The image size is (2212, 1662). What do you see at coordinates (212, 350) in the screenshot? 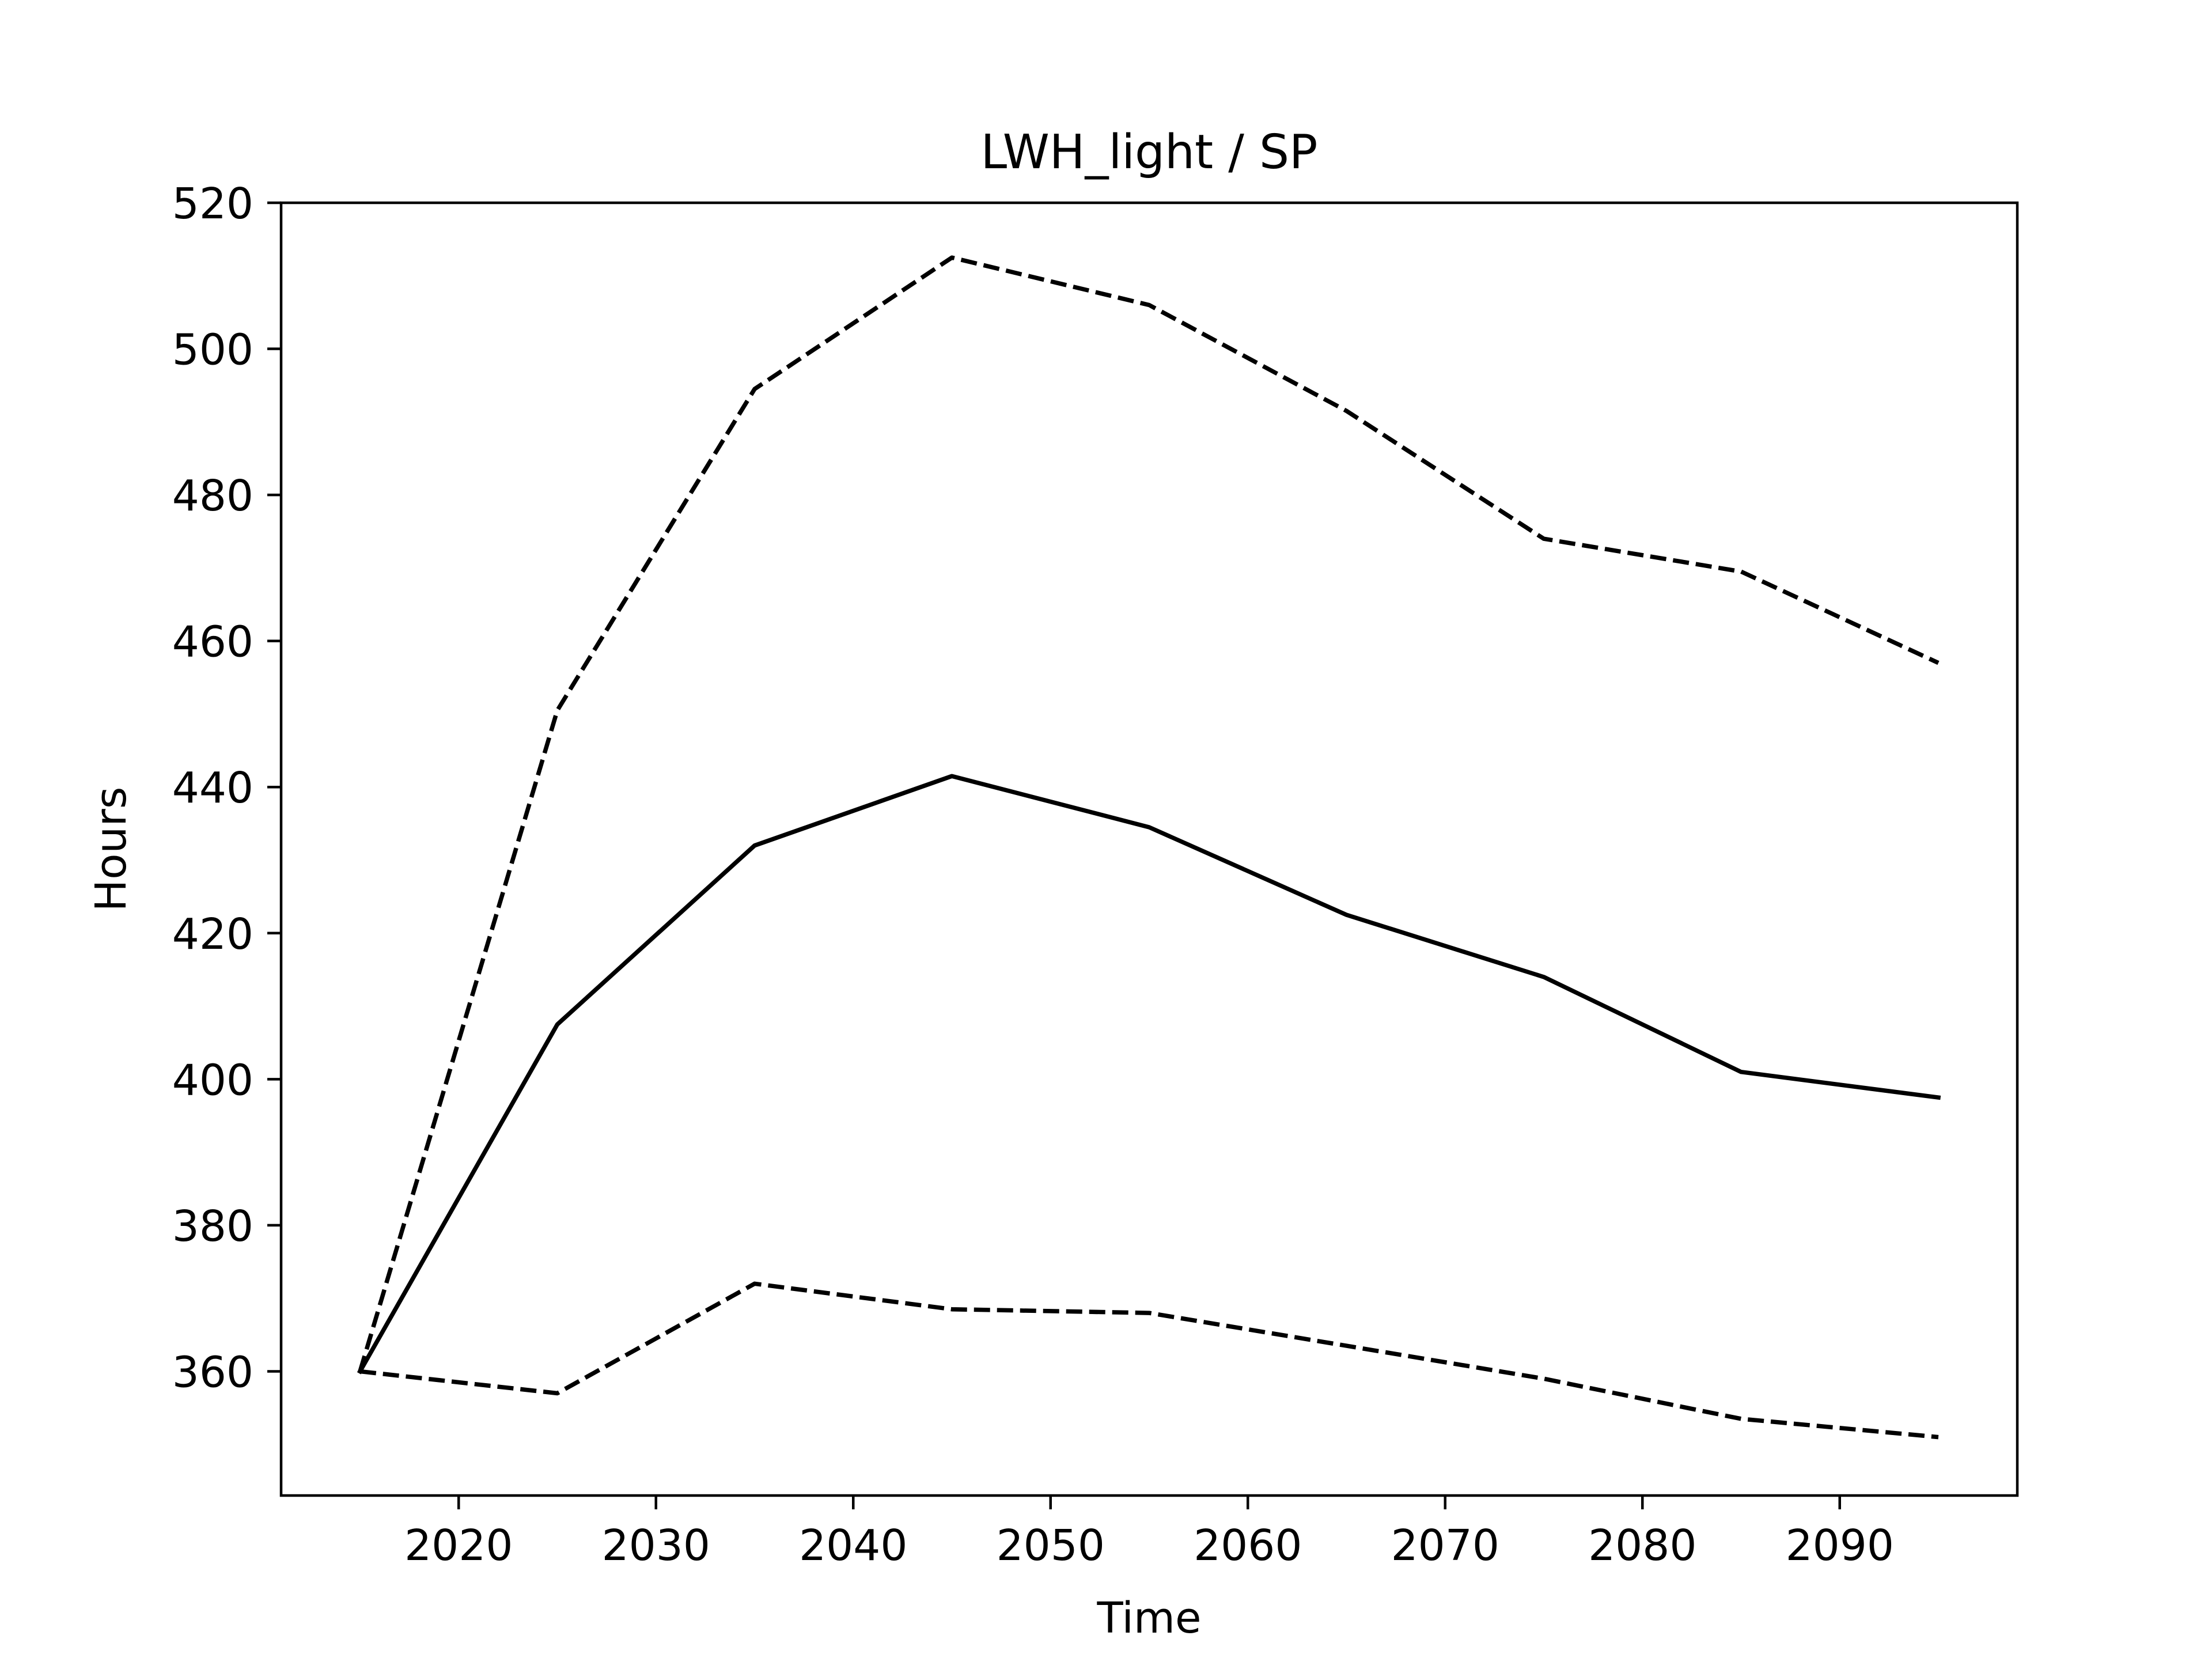
I see `y-tick-label: 500` at bounding box center [212, 350].